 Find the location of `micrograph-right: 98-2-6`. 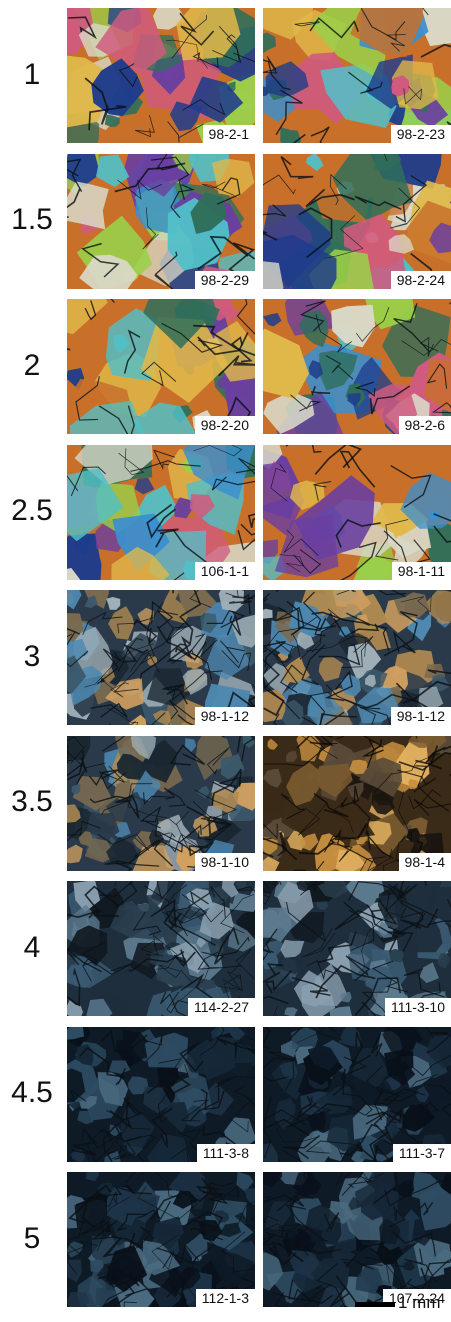

micrograph-right: 98-2-6 is located at coordinates (357, 366).